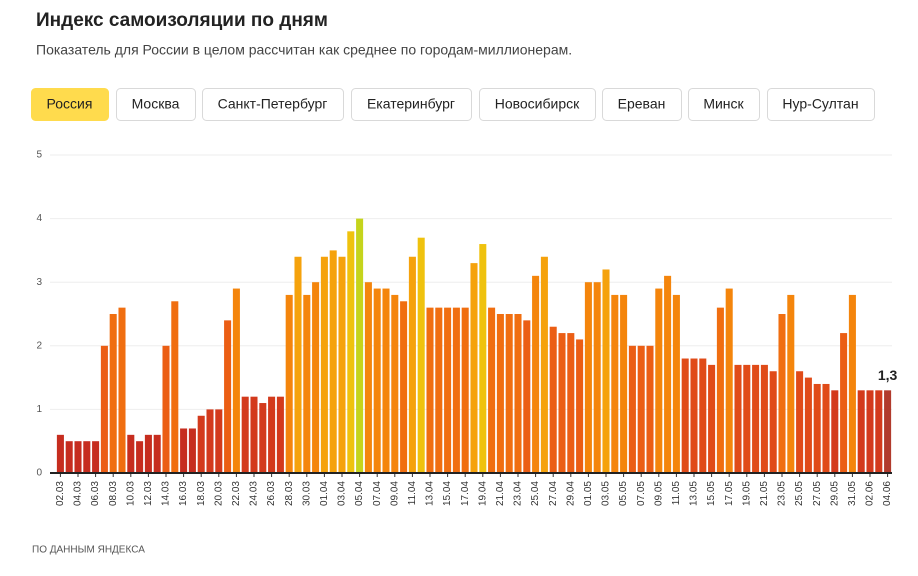  I want to click on x-tick-label: 06.03, so click(95, 493).